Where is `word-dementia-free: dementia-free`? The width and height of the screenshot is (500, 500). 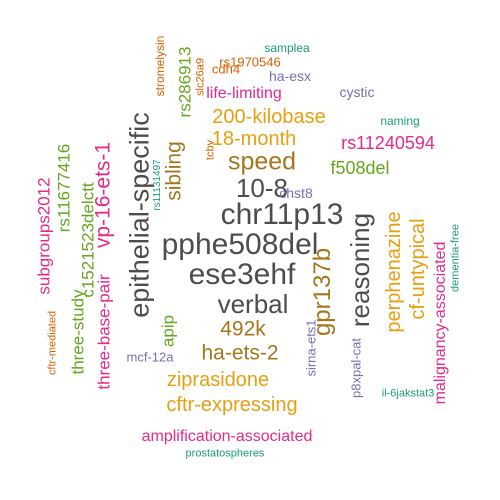
word-dementia-free: dementia-free is located at coordinates (455, 258).